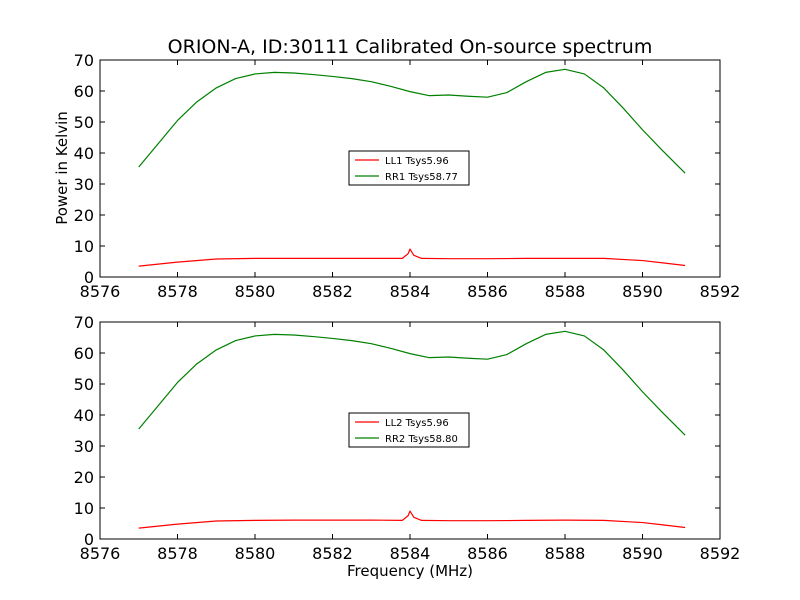  I want to click on legend: LL1 Tsys5.96 RR1 Tsys58.77, so click(409, 168).